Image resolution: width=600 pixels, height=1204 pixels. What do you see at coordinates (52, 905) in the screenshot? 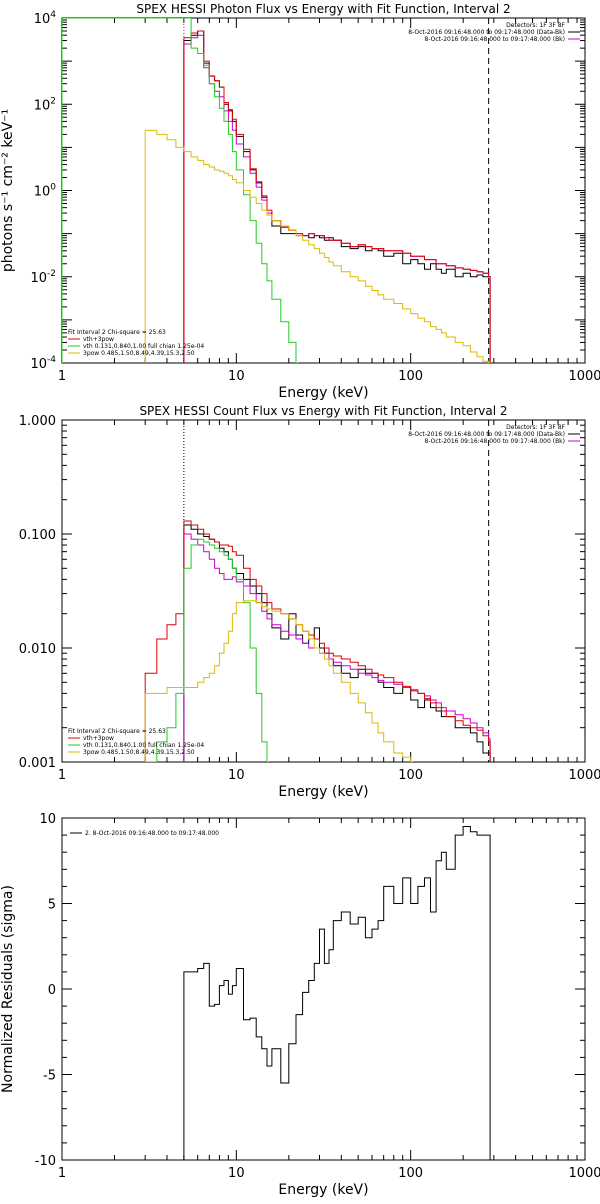
I see `y-tick-label: 5` at bounding box center [52, 905].